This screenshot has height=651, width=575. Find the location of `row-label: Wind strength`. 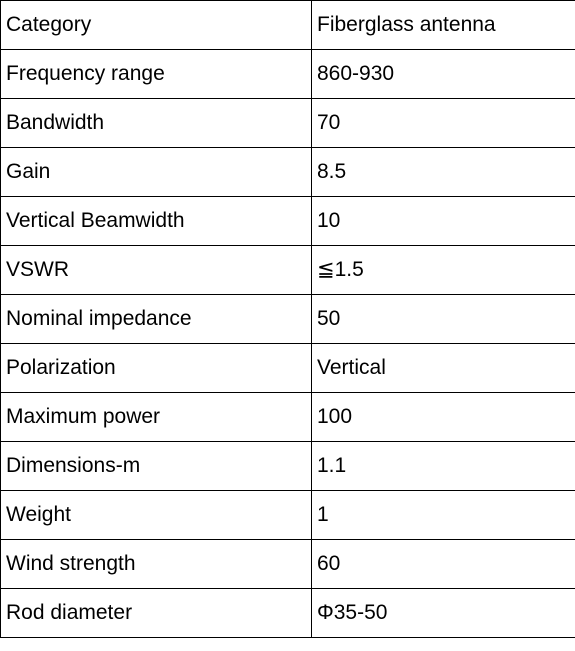

row-label: Wind strength is located at coordinates (156, 564).